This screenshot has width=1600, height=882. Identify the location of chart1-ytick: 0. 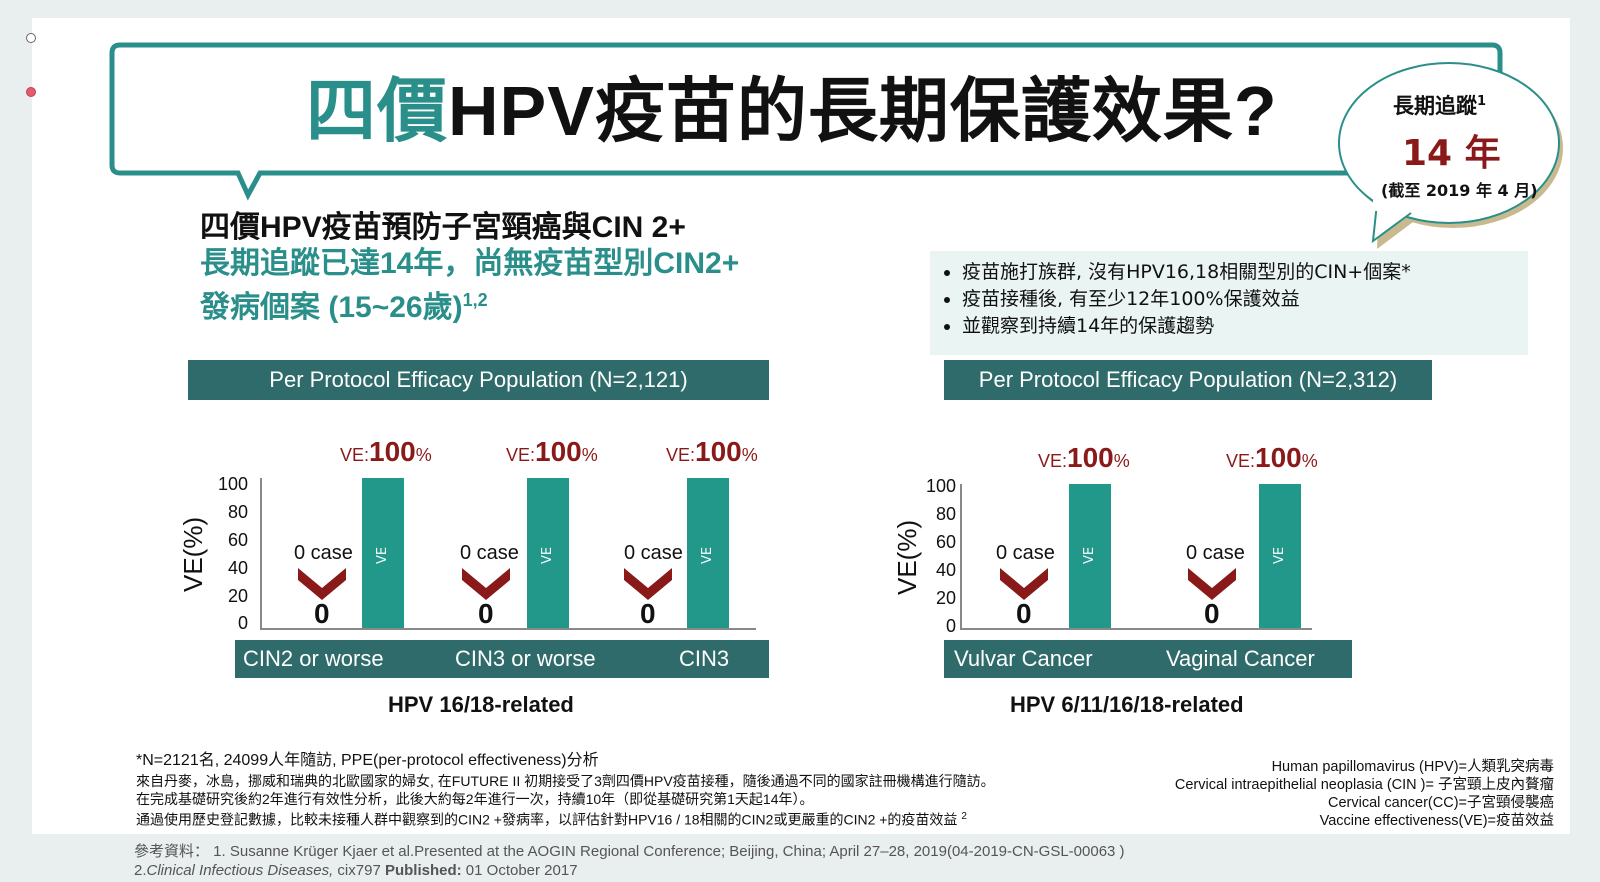
(242, 623).